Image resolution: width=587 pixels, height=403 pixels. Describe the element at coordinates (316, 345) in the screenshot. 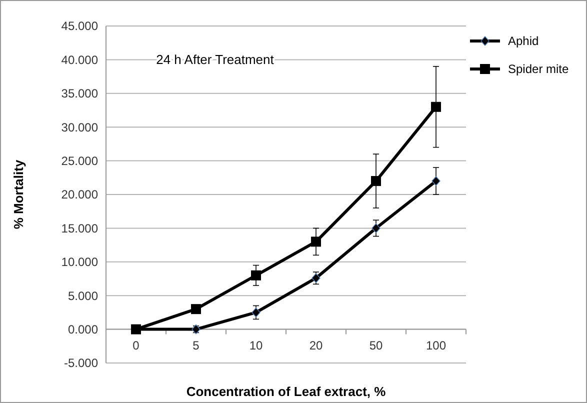

I see `x-tick-label: 20` at that location.